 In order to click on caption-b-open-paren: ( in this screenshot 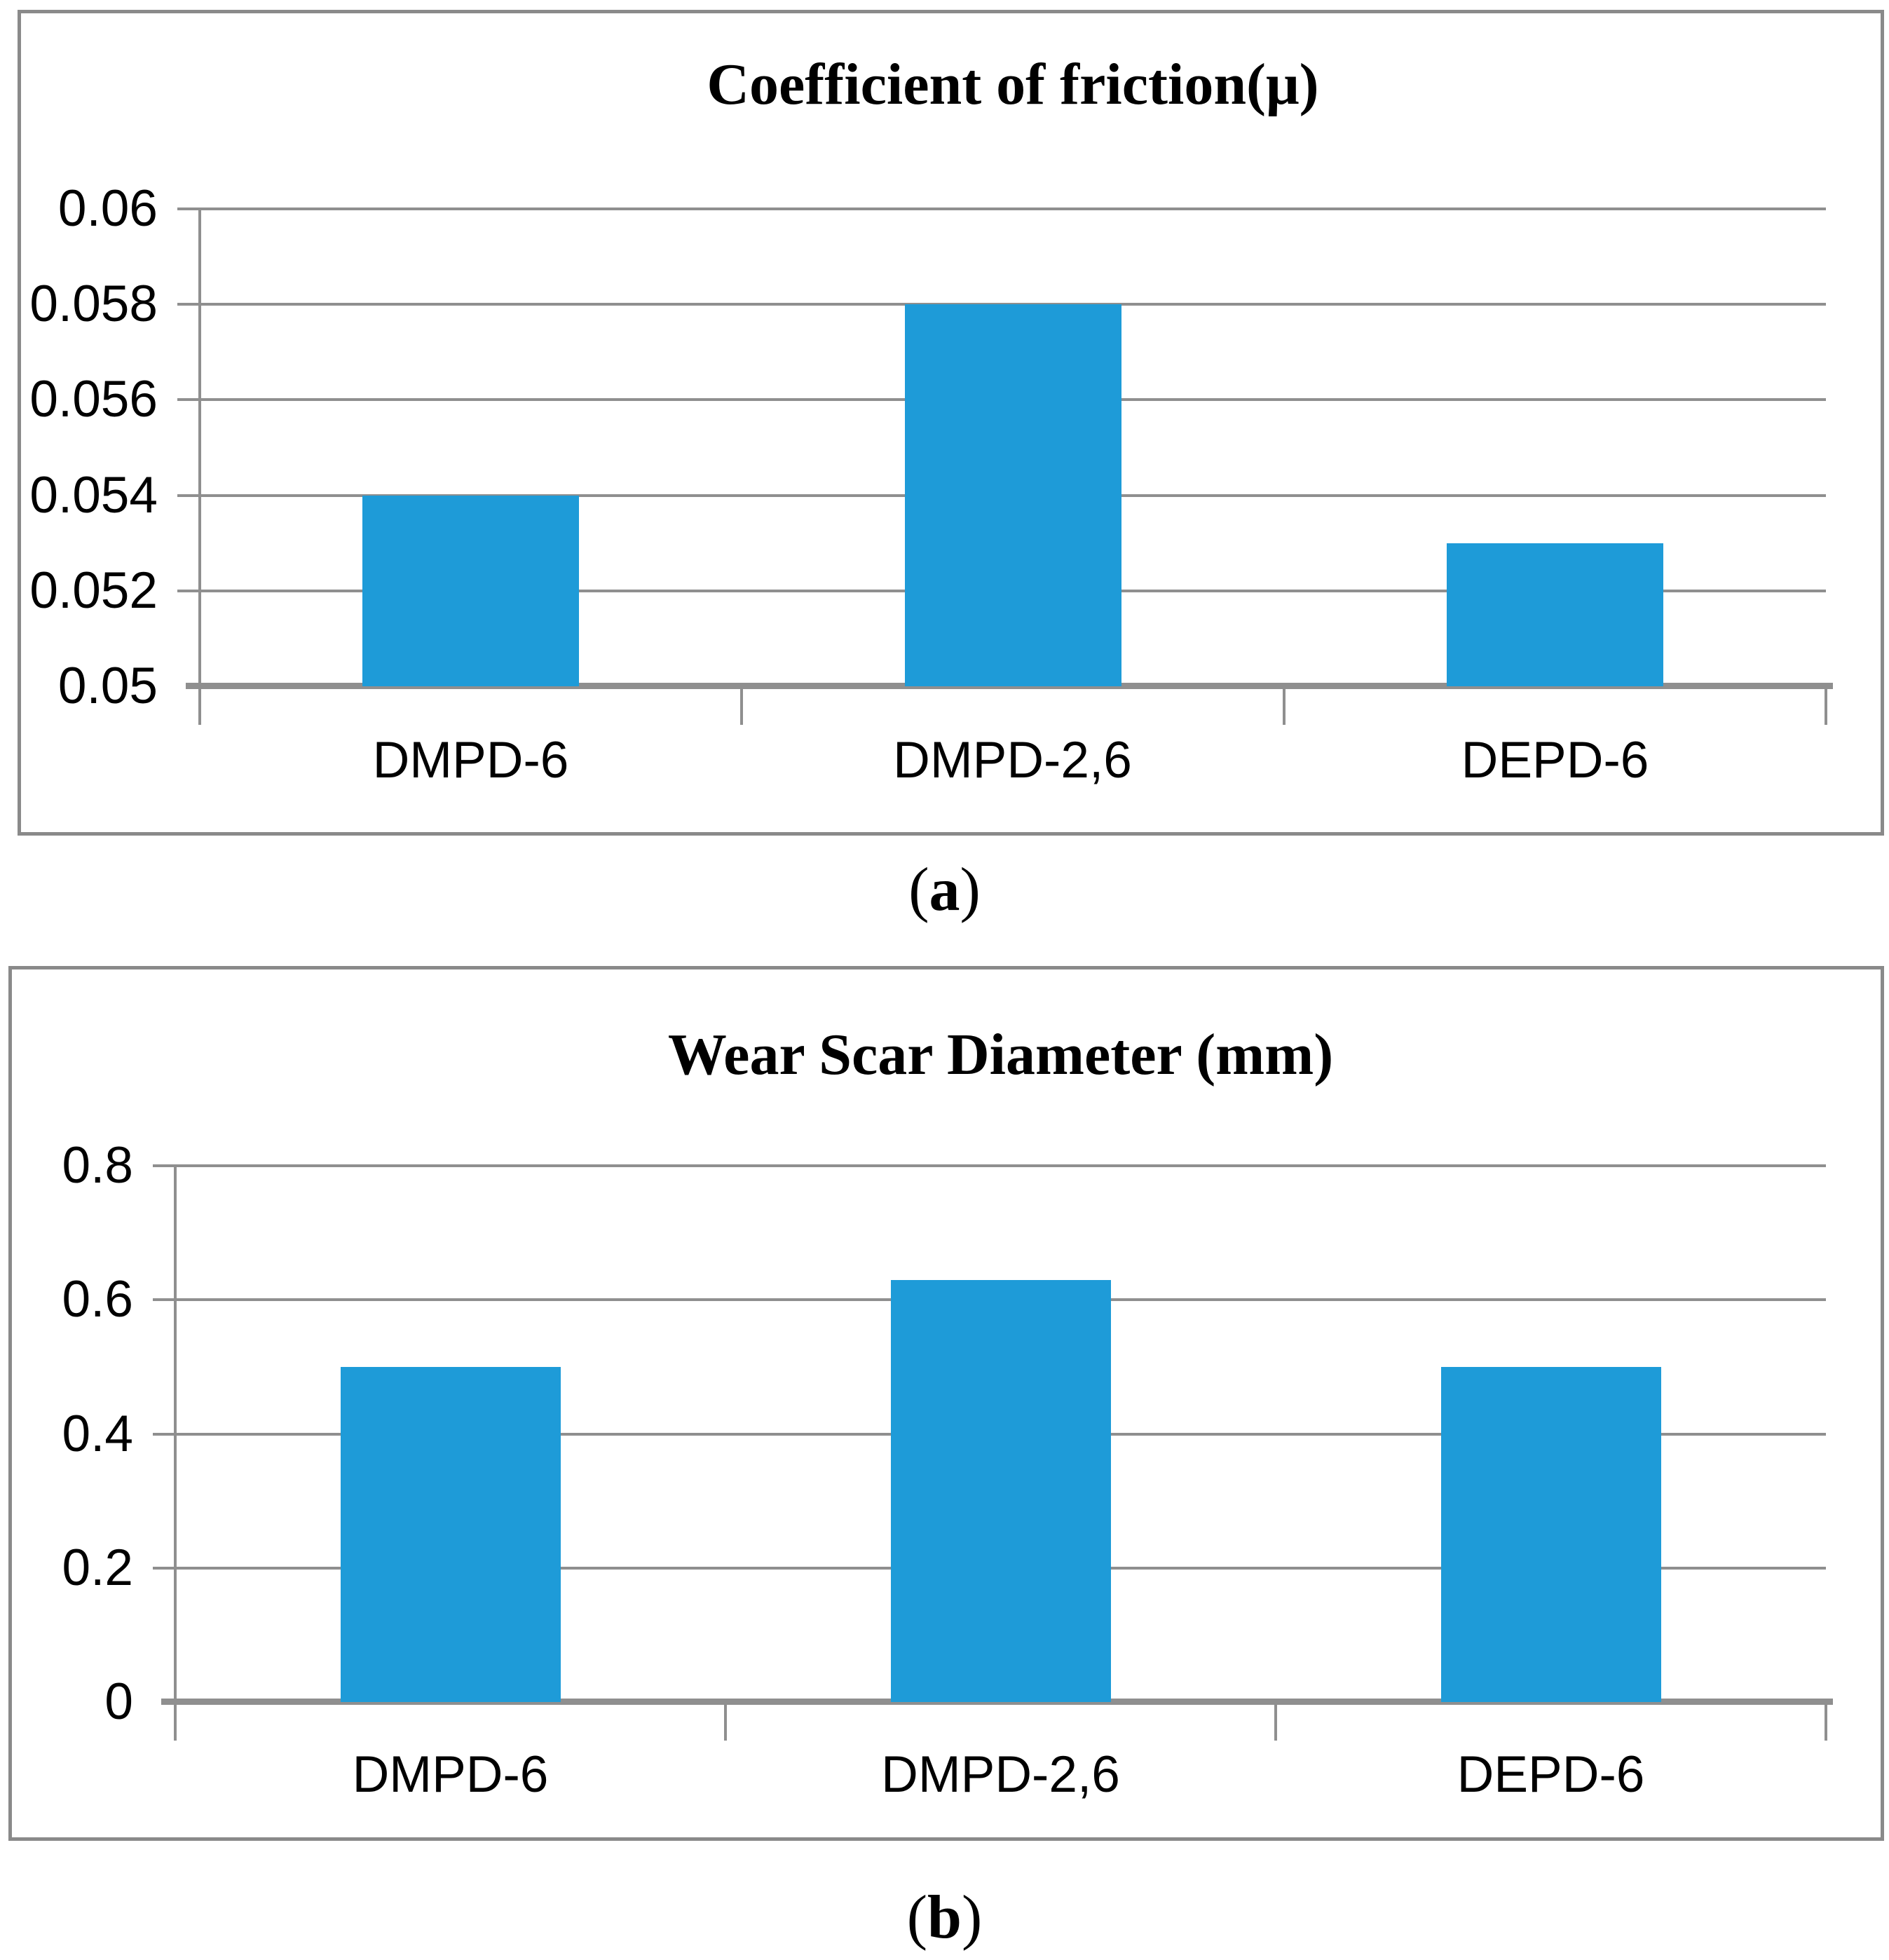, I will do `click(917, 1918)`.